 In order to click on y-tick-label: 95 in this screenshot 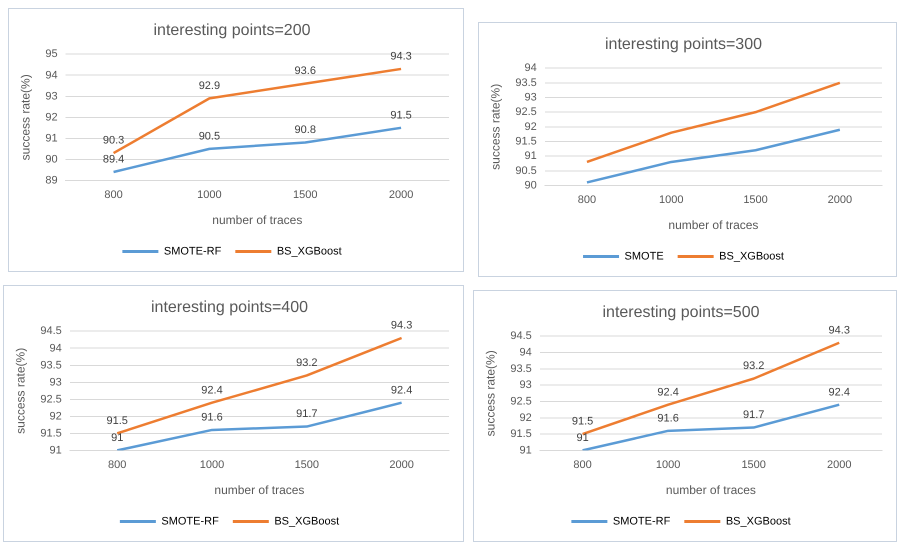, I will do `click(51, 54)`.